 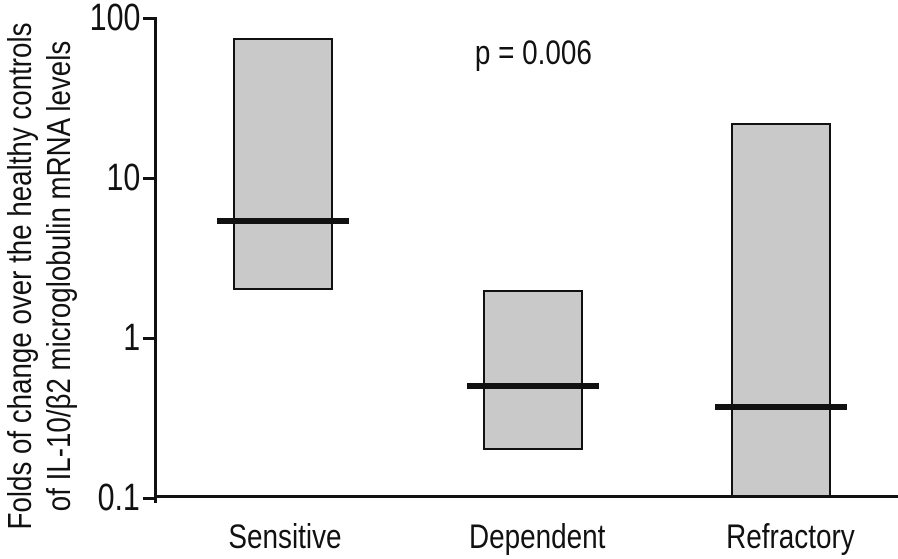 I want to click on y-tick-label: 1, so click(x=90, y=338).